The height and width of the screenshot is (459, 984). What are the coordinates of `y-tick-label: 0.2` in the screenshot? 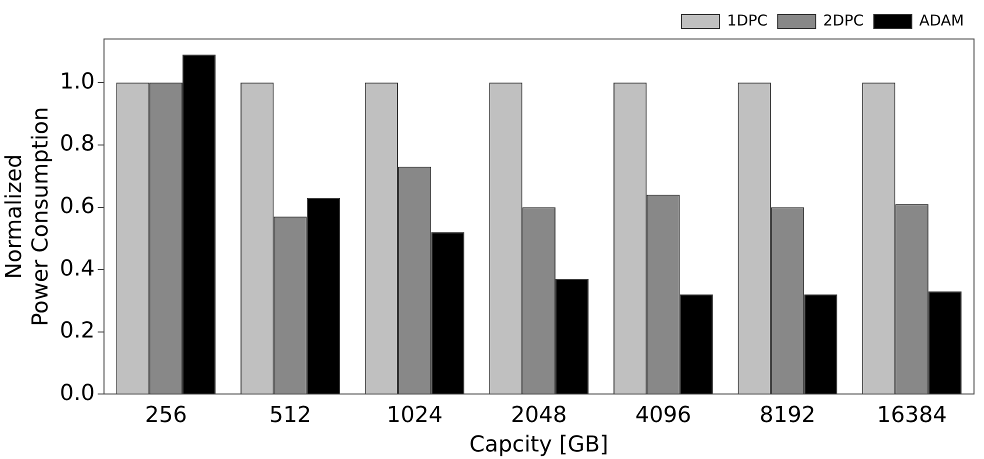 It's located at (77, 331).